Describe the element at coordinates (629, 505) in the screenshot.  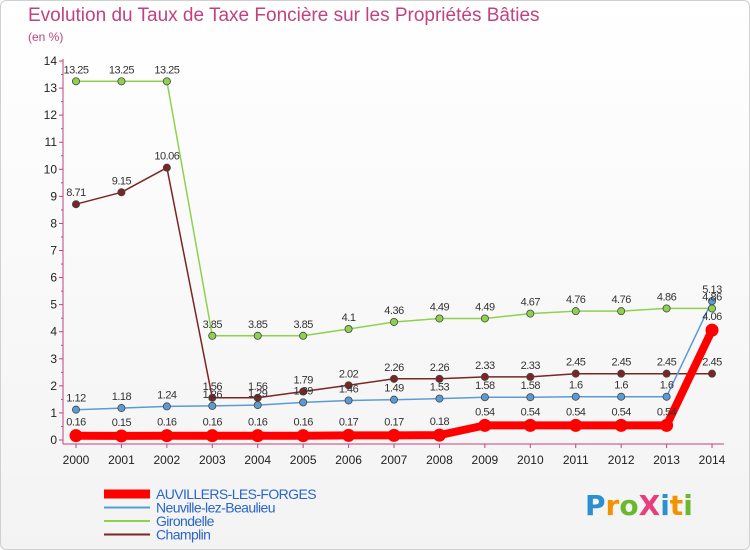
I see `logo-letter: o` at that location.